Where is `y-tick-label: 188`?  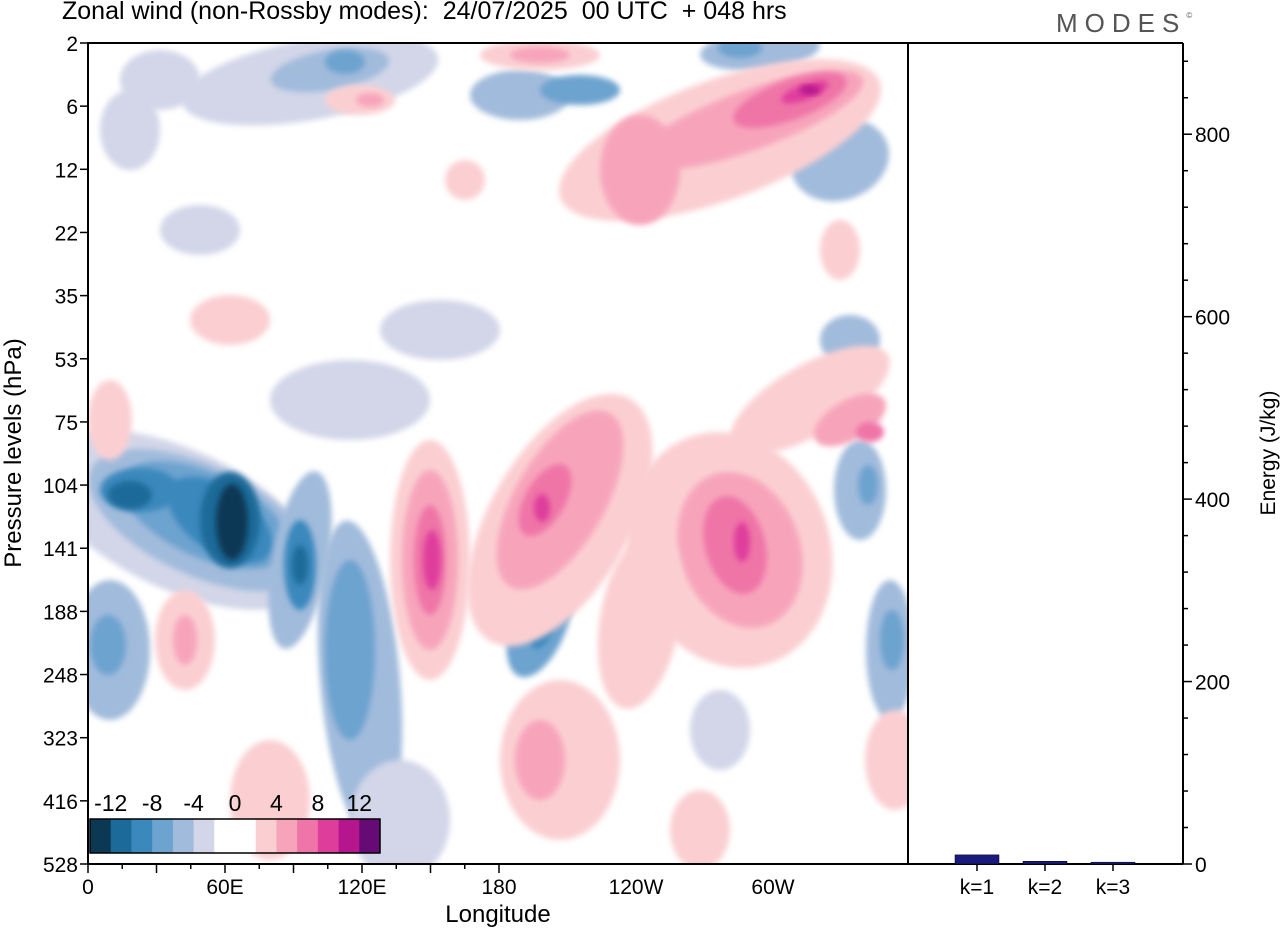 y-tick-label: 188 is located at coordinates (60, 612).